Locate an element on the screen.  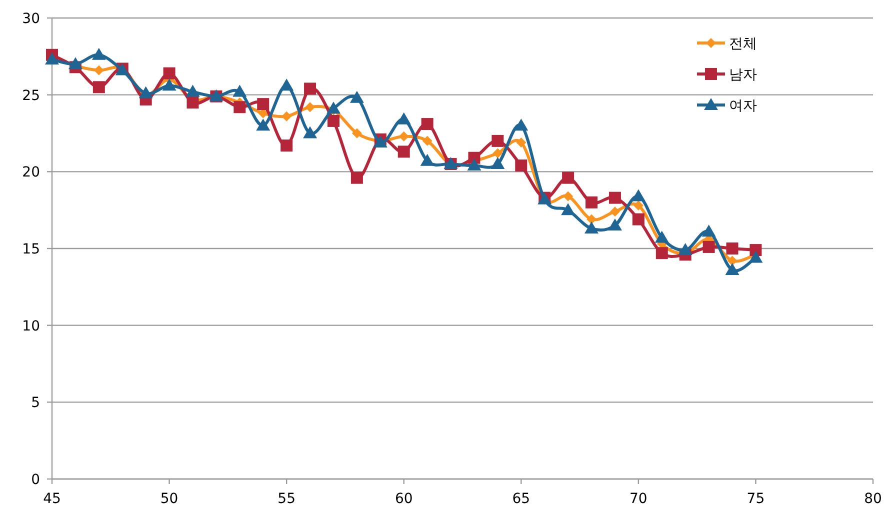
legend-label: 여자 is located at coordinates (743, 106).